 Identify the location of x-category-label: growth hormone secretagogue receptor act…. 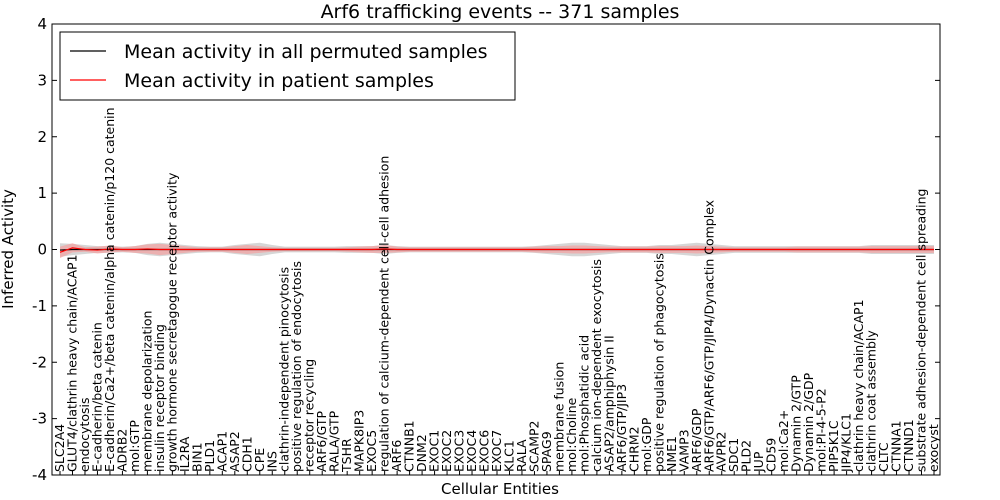
(171, 322).